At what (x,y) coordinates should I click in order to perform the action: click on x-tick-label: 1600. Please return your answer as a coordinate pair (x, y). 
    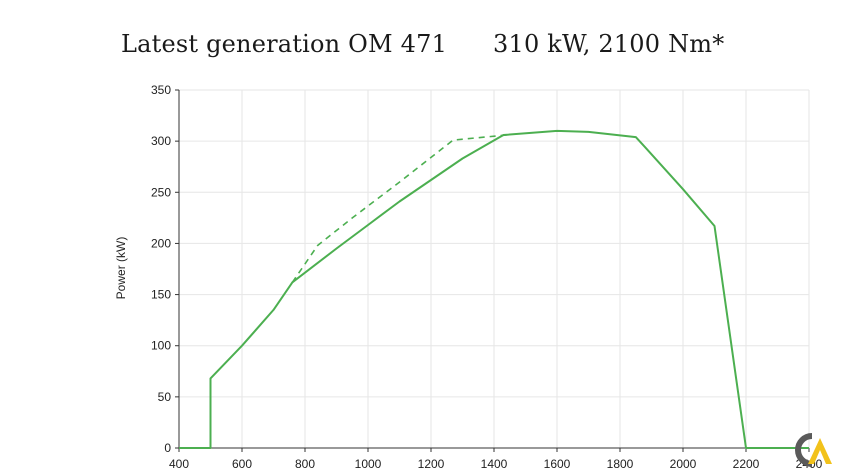
    Looking at the image, I should click on (557, 464).